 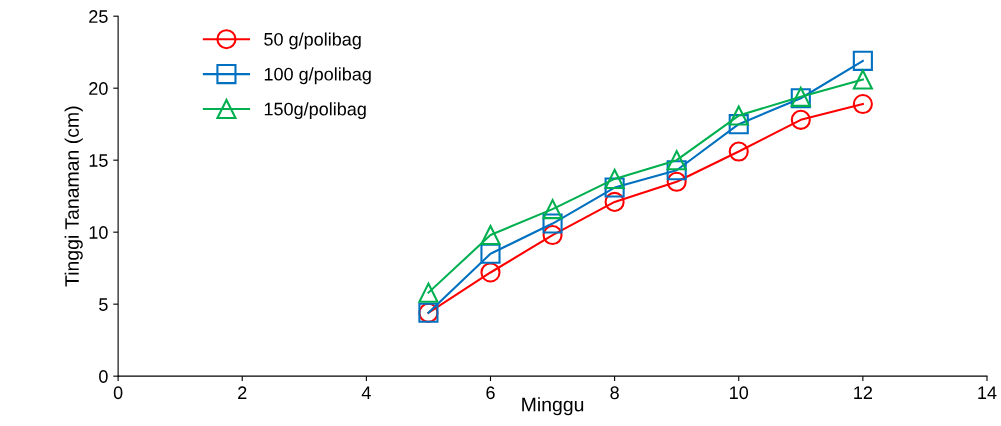 What do you see at coordinates (317, 76) in the screenshot?
I see `legend-label: 100 g/polibag` at bounding box center [317, 76].